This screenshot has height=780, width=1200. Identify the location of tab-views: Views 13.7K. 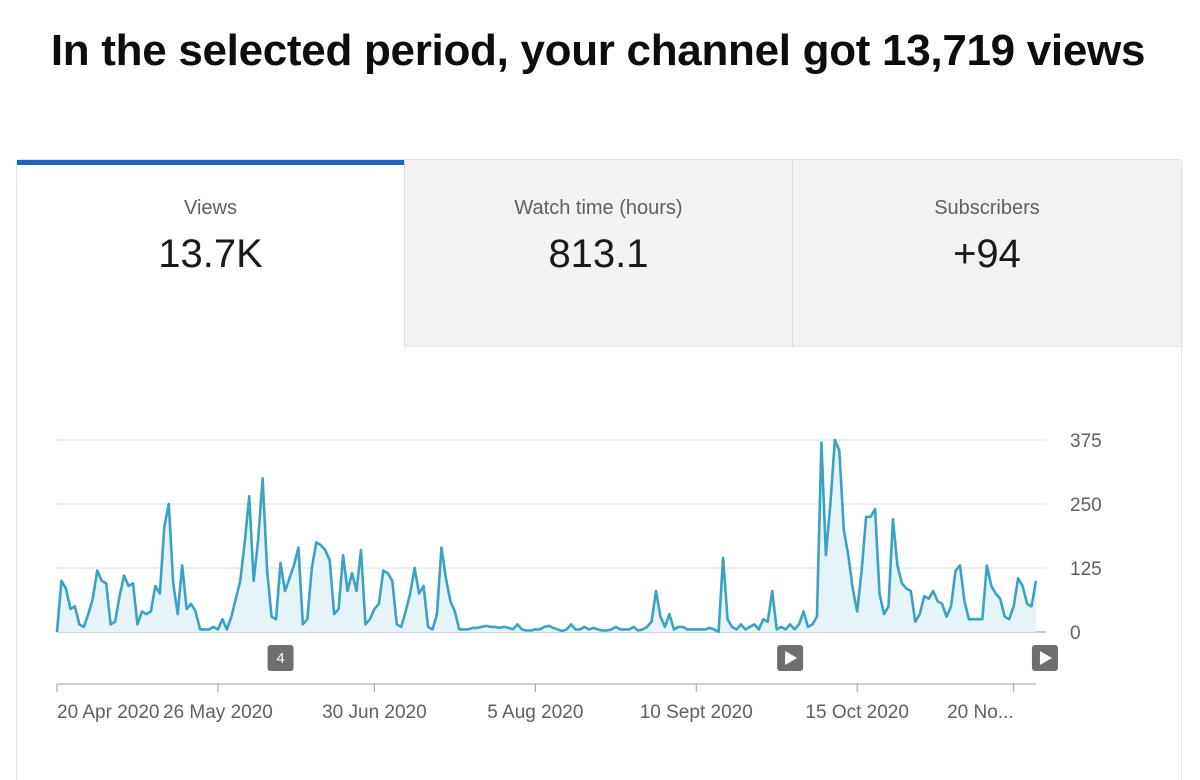
(210, 253).